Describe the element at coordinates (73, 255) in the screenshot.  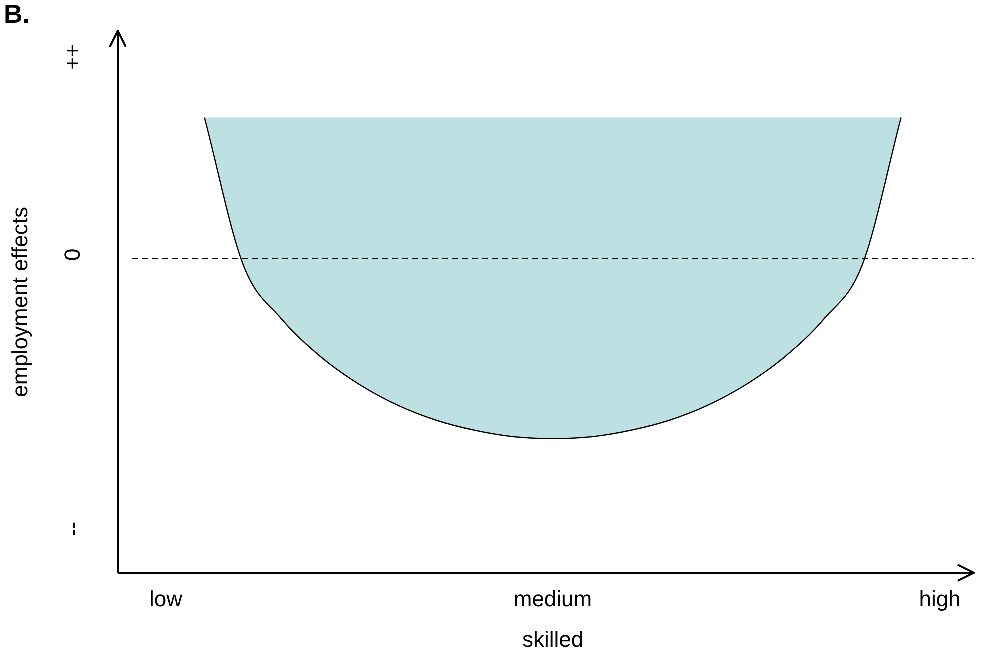
I see `text: 0` at that location.